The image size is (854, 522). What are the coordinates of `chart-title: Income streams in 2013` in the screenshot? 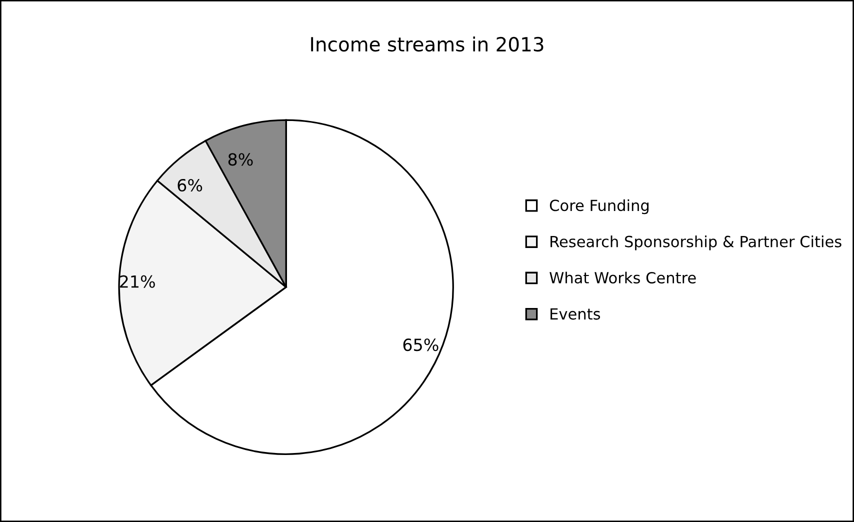 It's located at (427, 44).